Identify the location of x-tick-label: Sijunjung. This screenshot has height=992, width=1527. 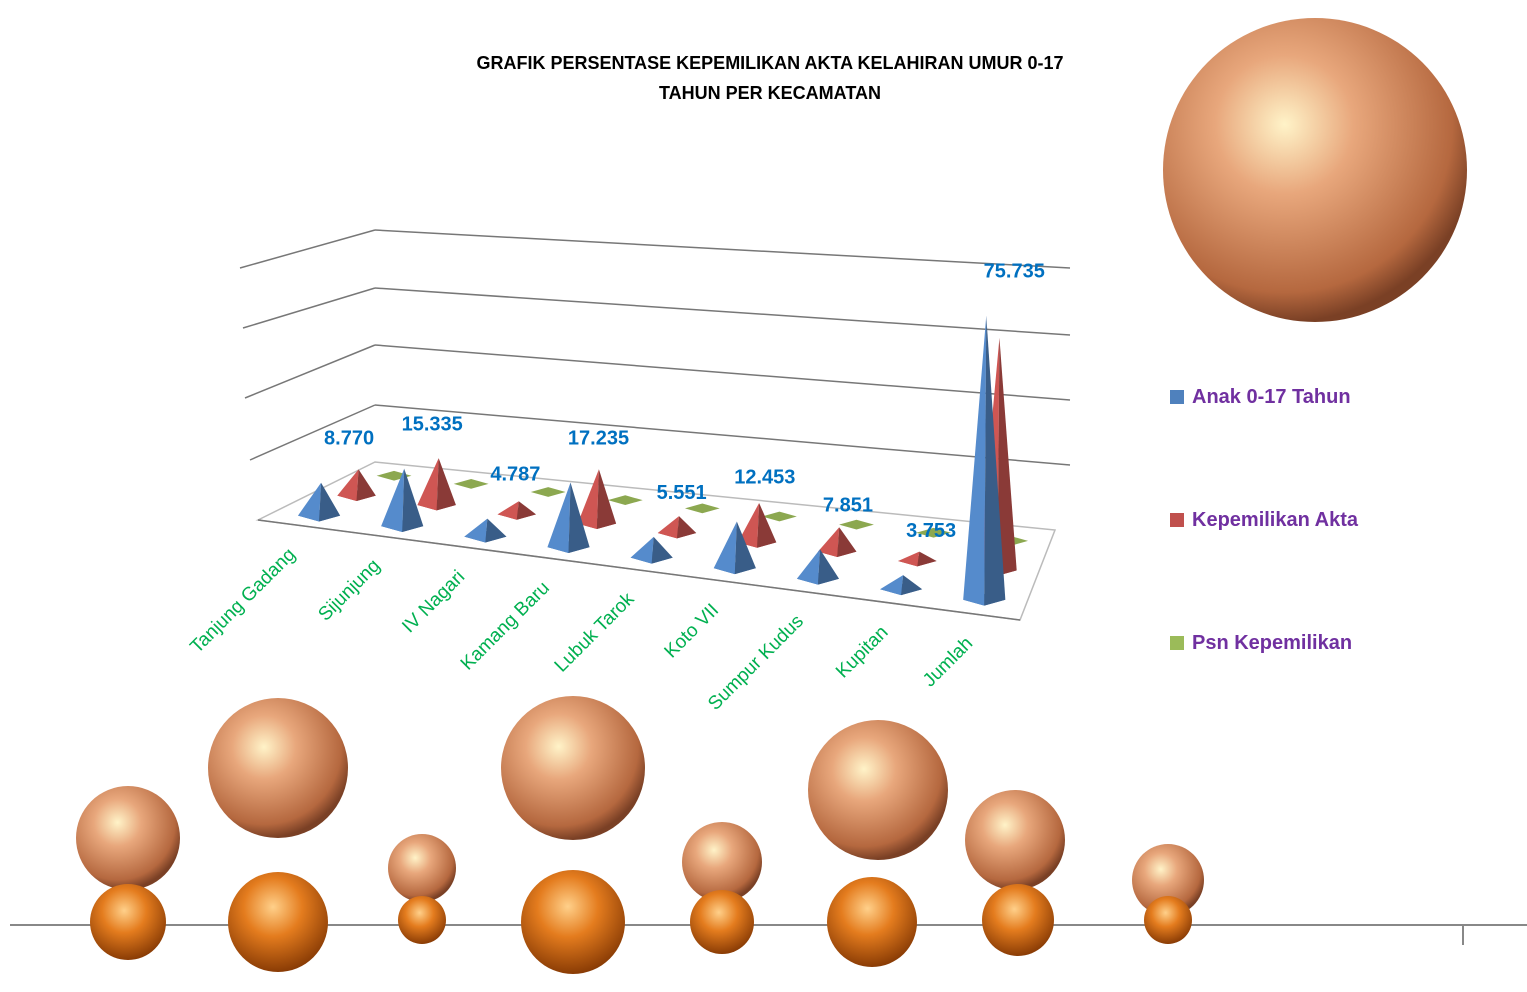
(349, 590).